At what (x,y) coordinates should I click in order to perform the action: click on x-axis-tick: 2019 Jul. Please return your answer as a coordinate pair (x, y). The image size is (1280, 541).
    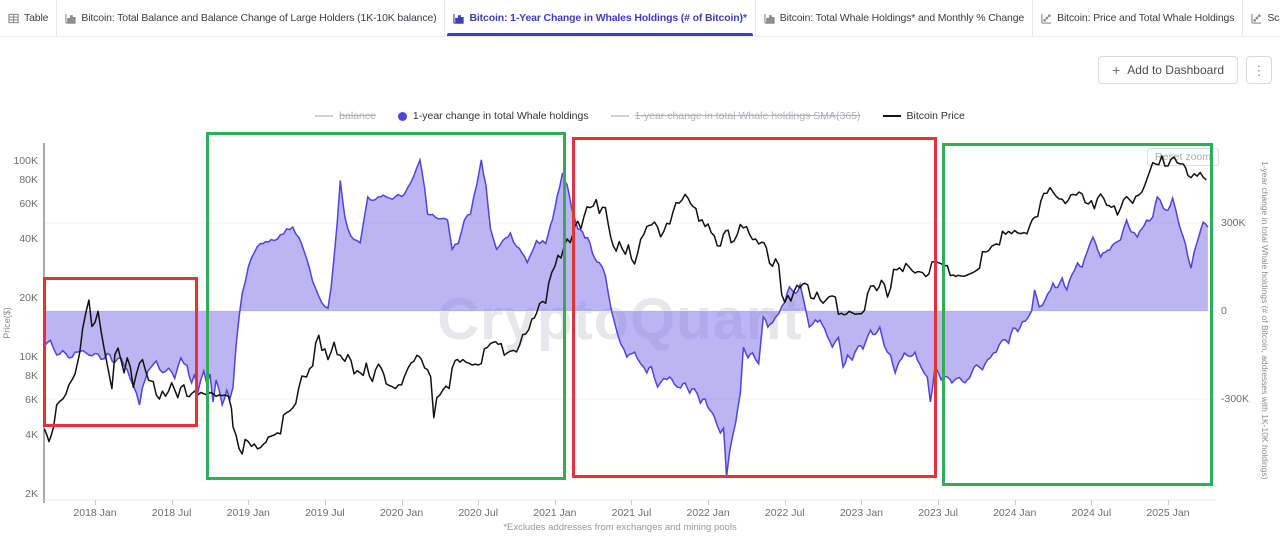
    Looking at the image, I should click on (325, 513).